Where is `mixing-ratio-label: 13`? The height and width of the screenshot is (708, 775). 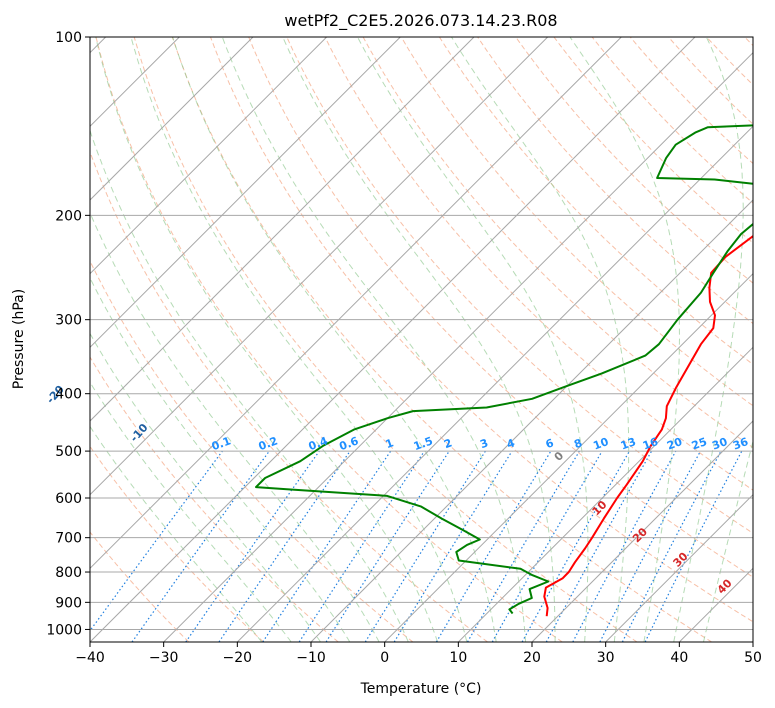 mixing-ratio-label: 13 is located at coordinates (628, 443).